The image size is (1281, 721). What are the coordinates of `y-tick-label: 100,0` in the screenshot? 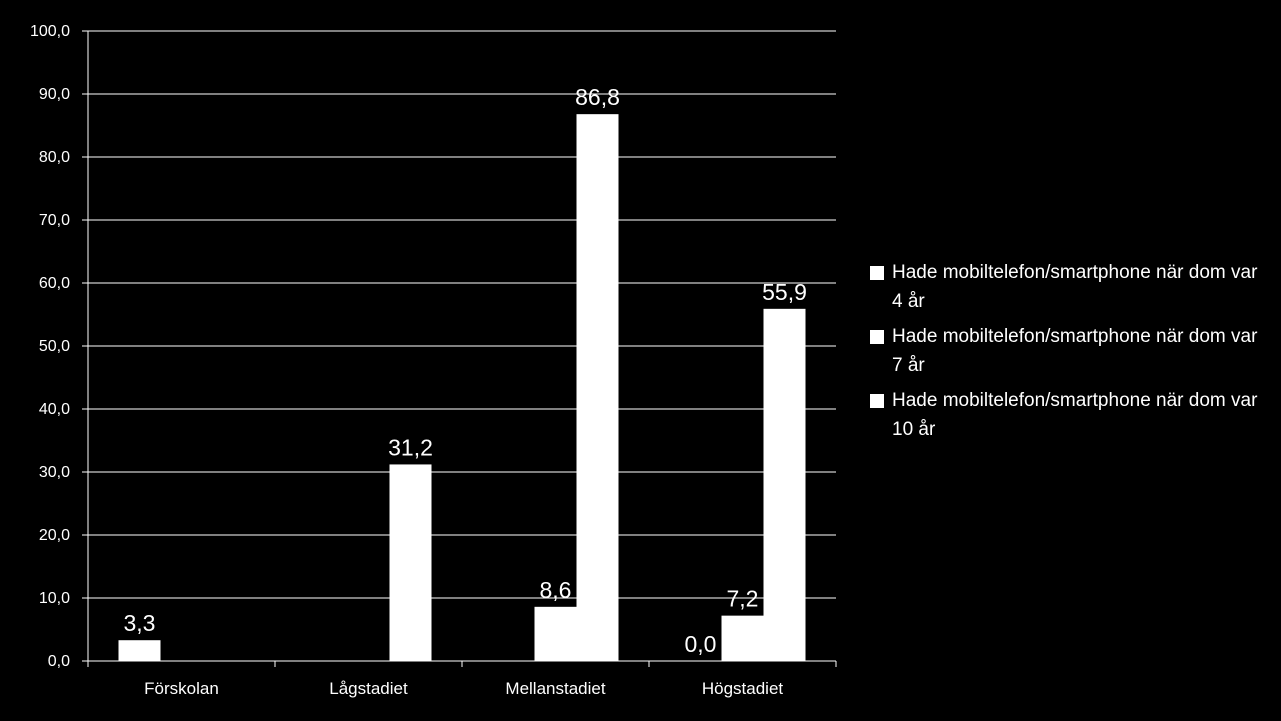 It's located at (50, 31).